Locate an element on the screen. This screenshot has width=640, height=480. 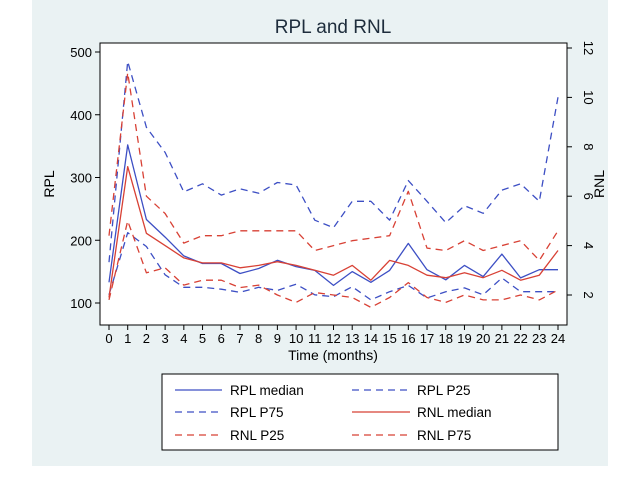
x-axis-title: Time (months) is located at coordinates (333, 355).